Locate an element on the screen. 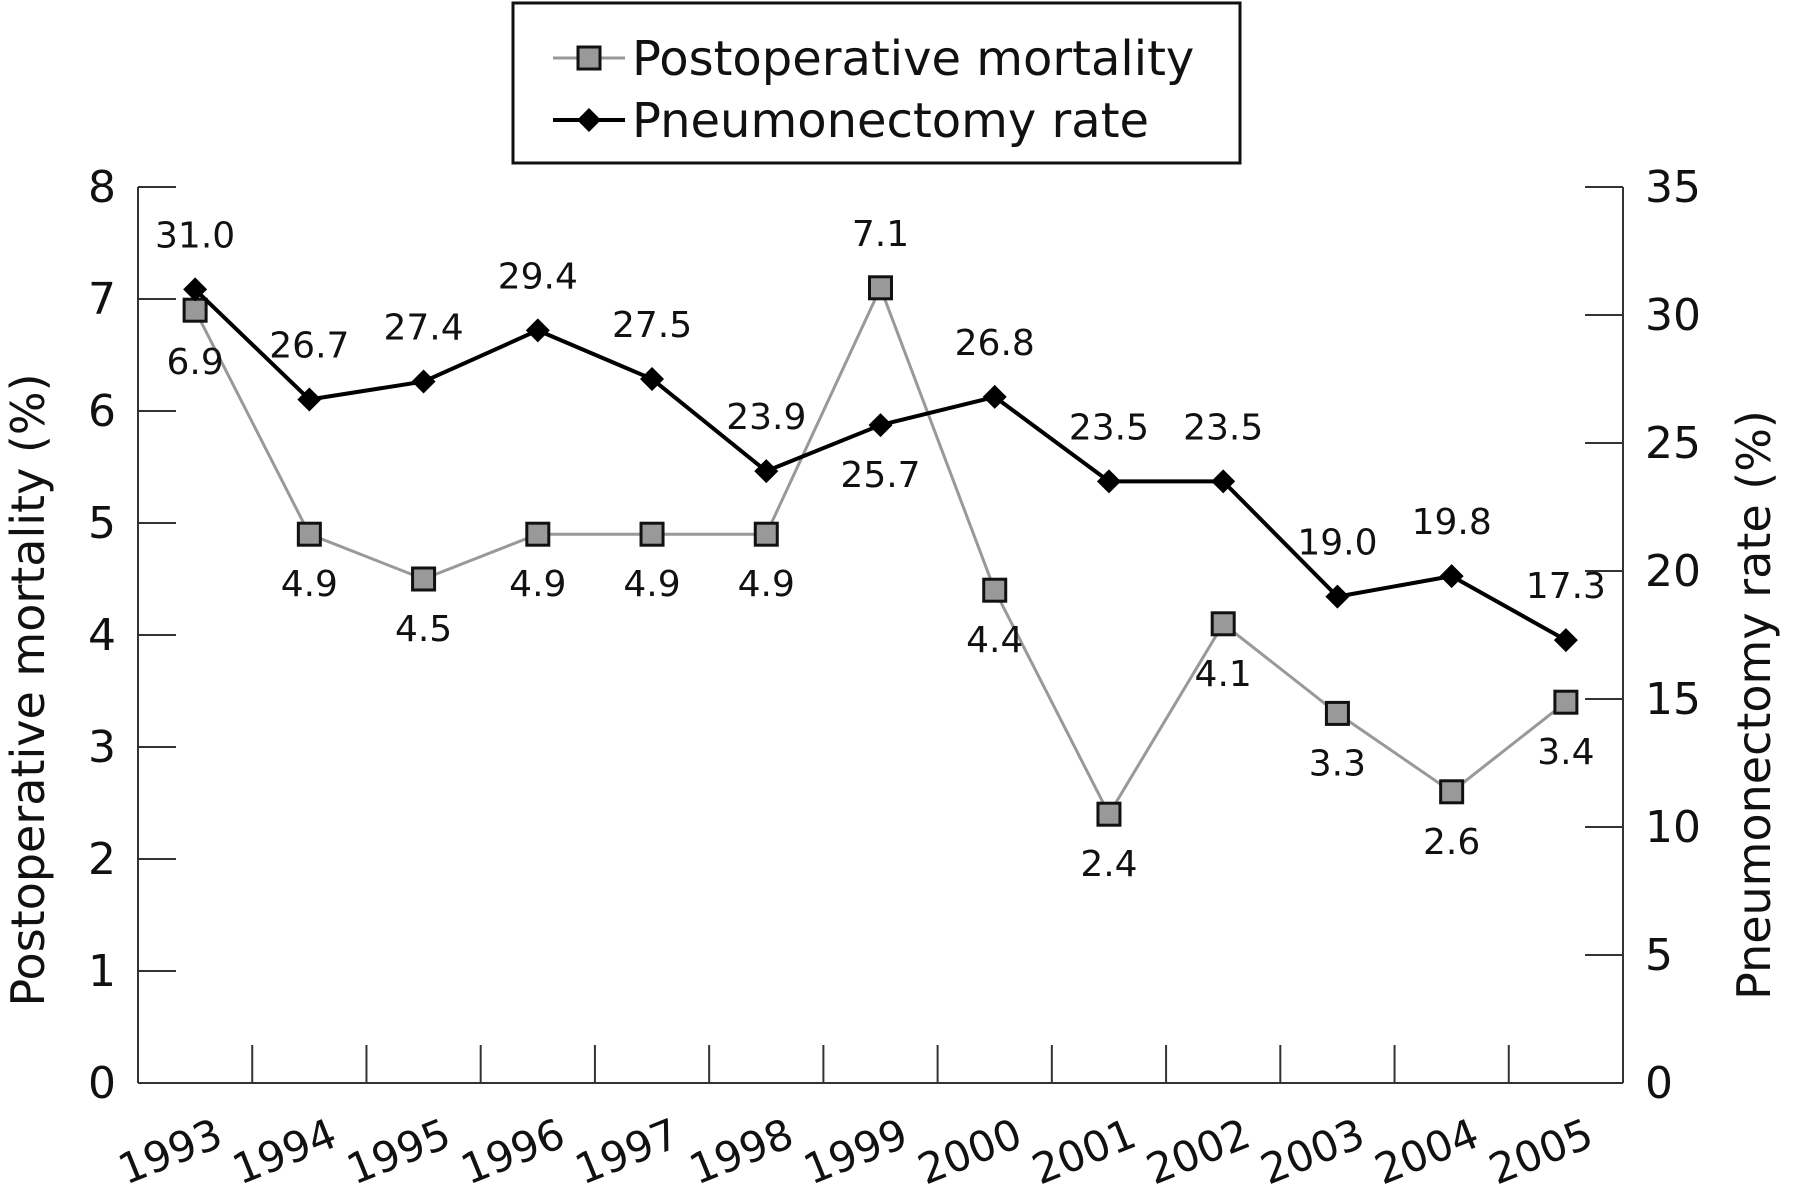  left-axis-tick-label: 2 is located at coordinates (102, 859).